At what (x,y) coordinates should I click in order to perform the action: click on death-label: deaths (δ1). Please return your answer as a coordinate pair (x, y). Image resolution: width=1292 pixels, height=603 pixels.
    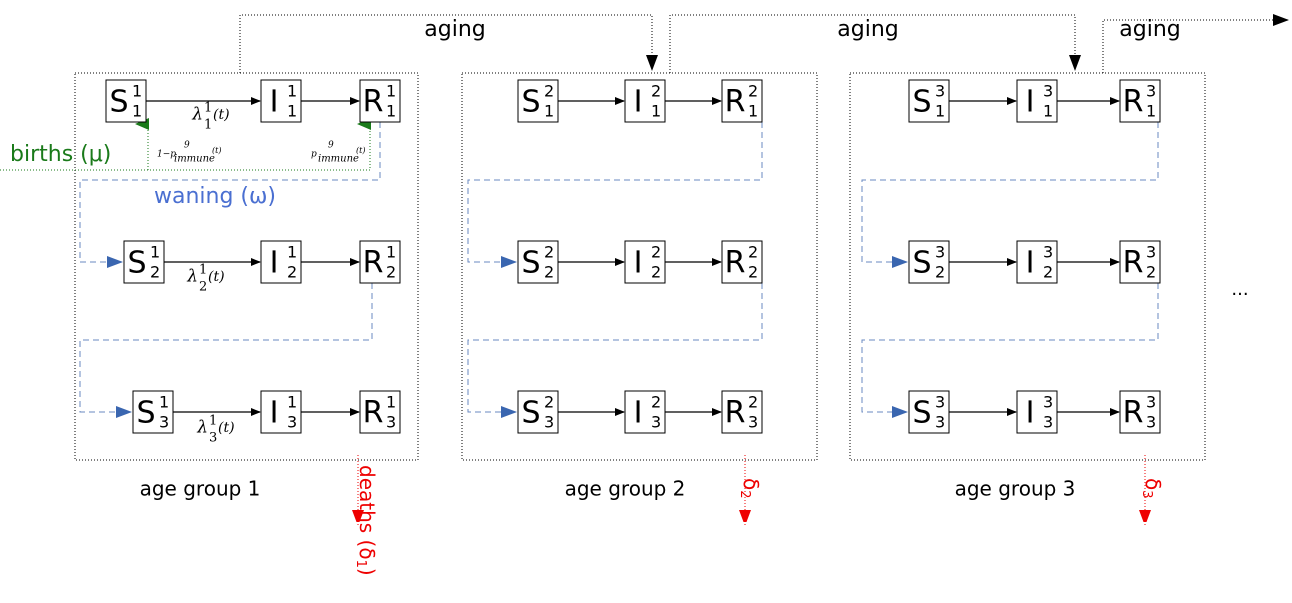
    Looking at the image, I should click on (367, 520).